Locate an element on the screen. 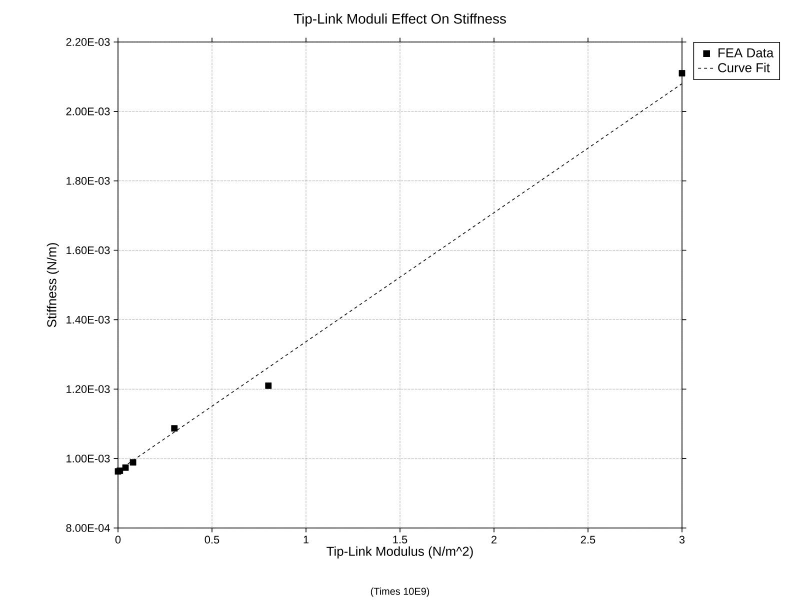 This screenshot has width=798, height=604. y-tick-label: 2.20E-03 is located at coordinates (88, 42).